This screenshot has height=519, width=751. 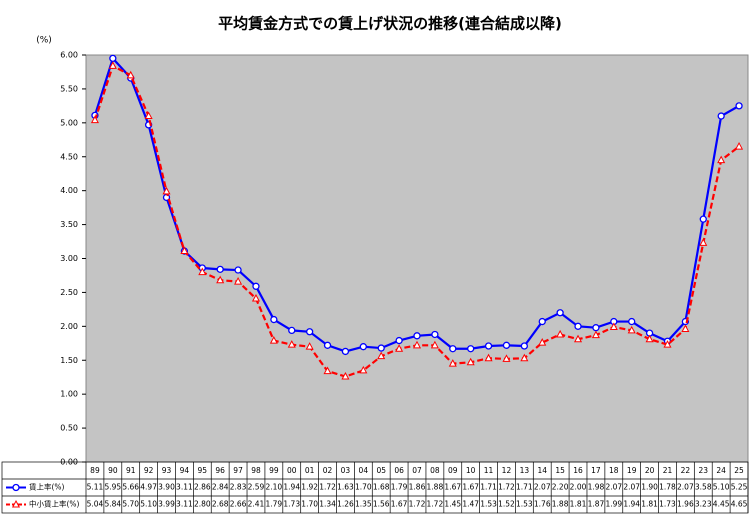 What do you see at coordinates (578, 487) in the screenshot?
I see `table-value: 2.00` at bounding box center [578, 487].